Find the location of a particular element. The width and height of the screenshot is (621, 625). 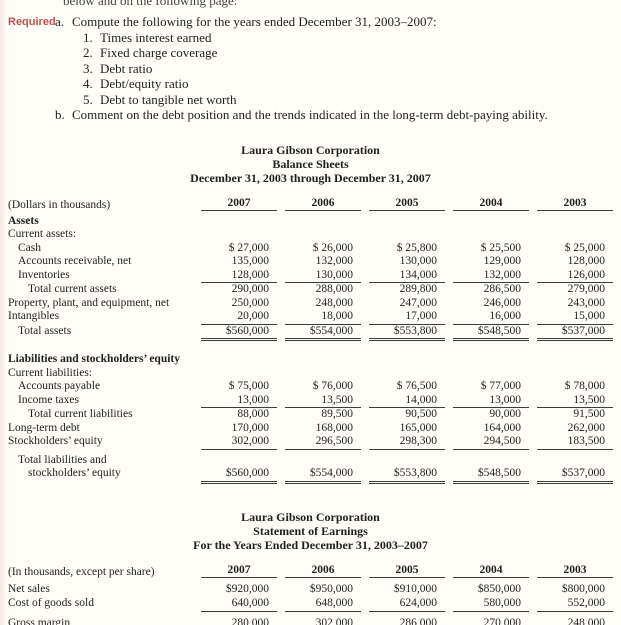

cell-value: 128,000 is located at coordinates (586, 261).